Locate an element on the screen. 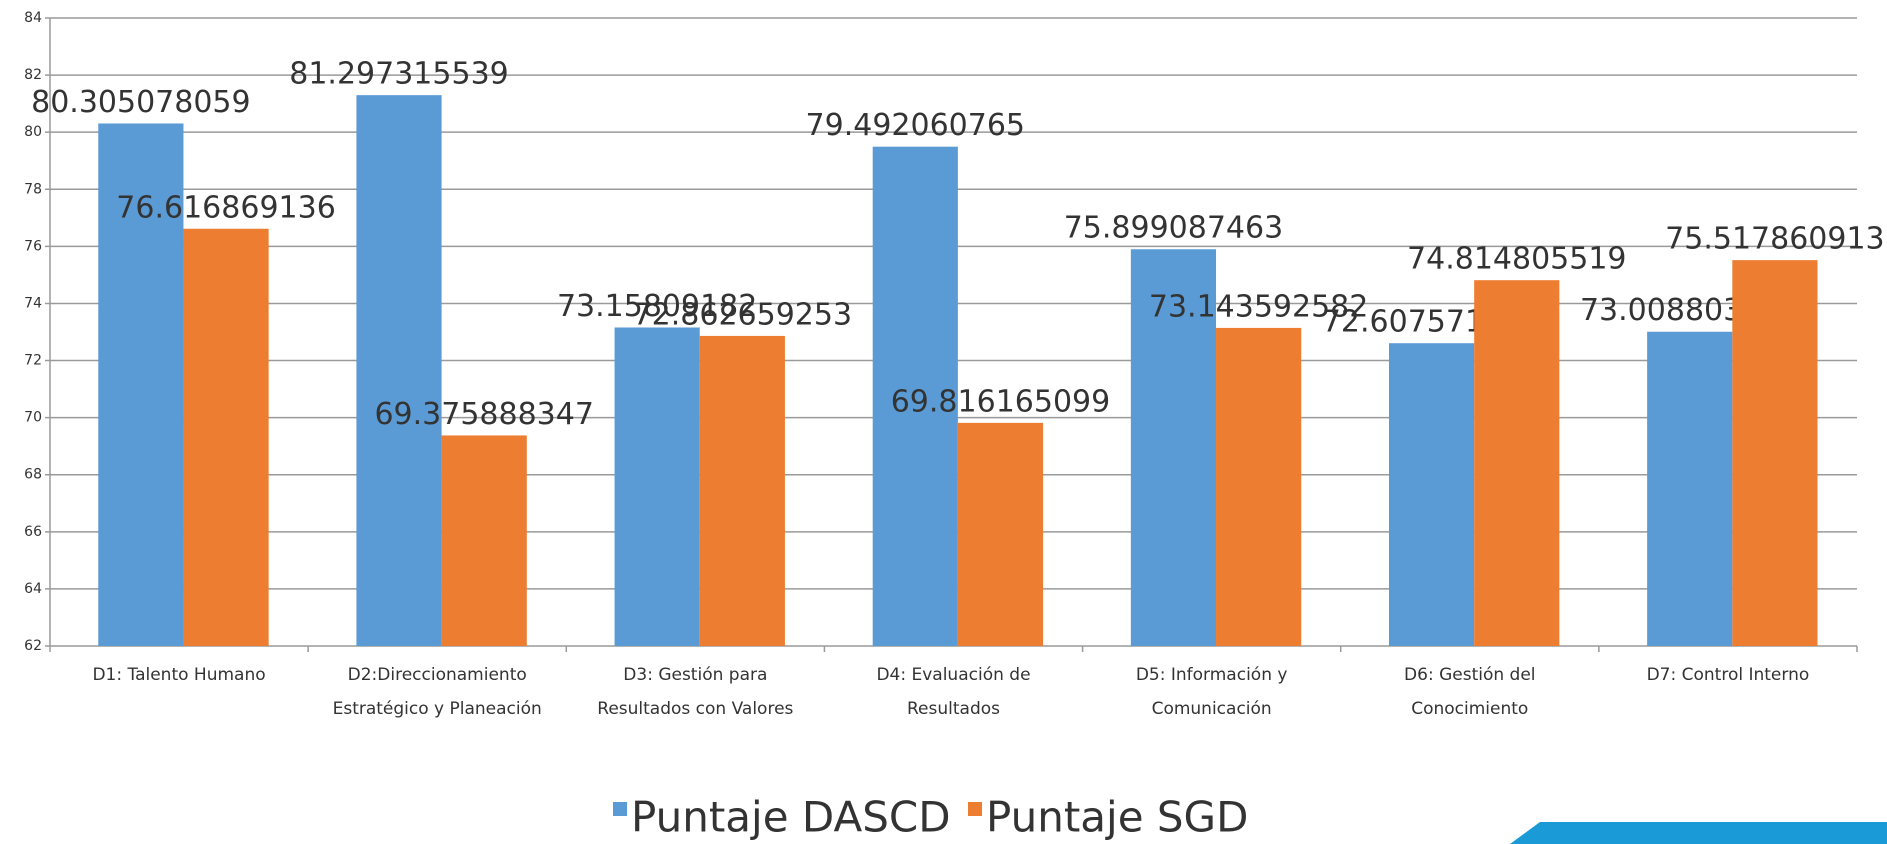 The width and height of the screenshot is (1887, 844). y-tick-label: 74 is located at coordinates (33, 303).